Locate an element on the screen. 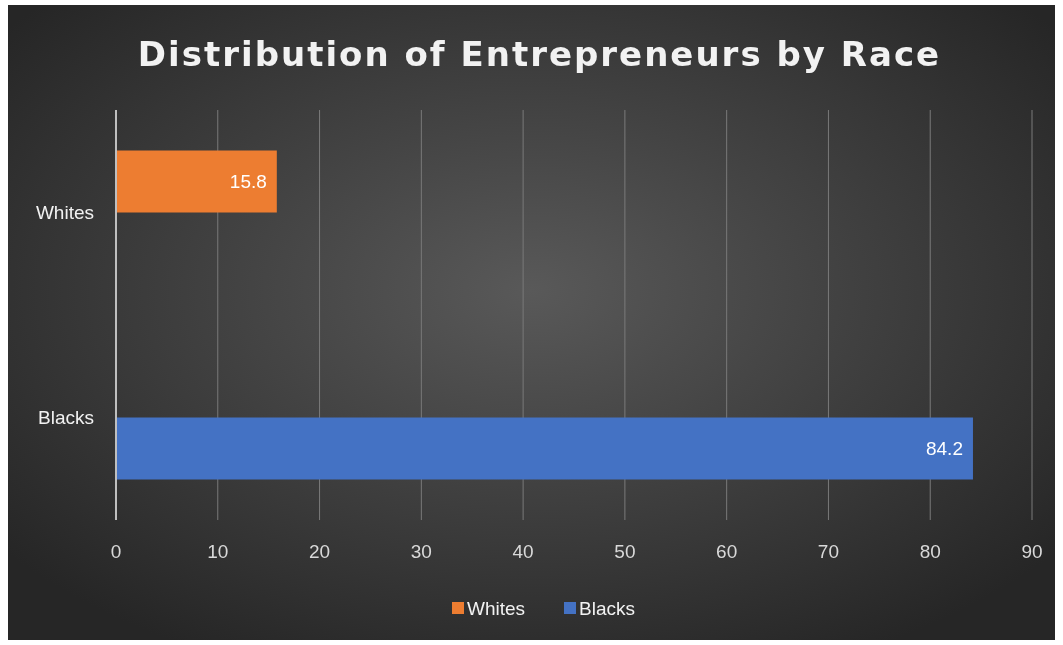  x-tick-label: 40 is located at coordinates (523, 551).